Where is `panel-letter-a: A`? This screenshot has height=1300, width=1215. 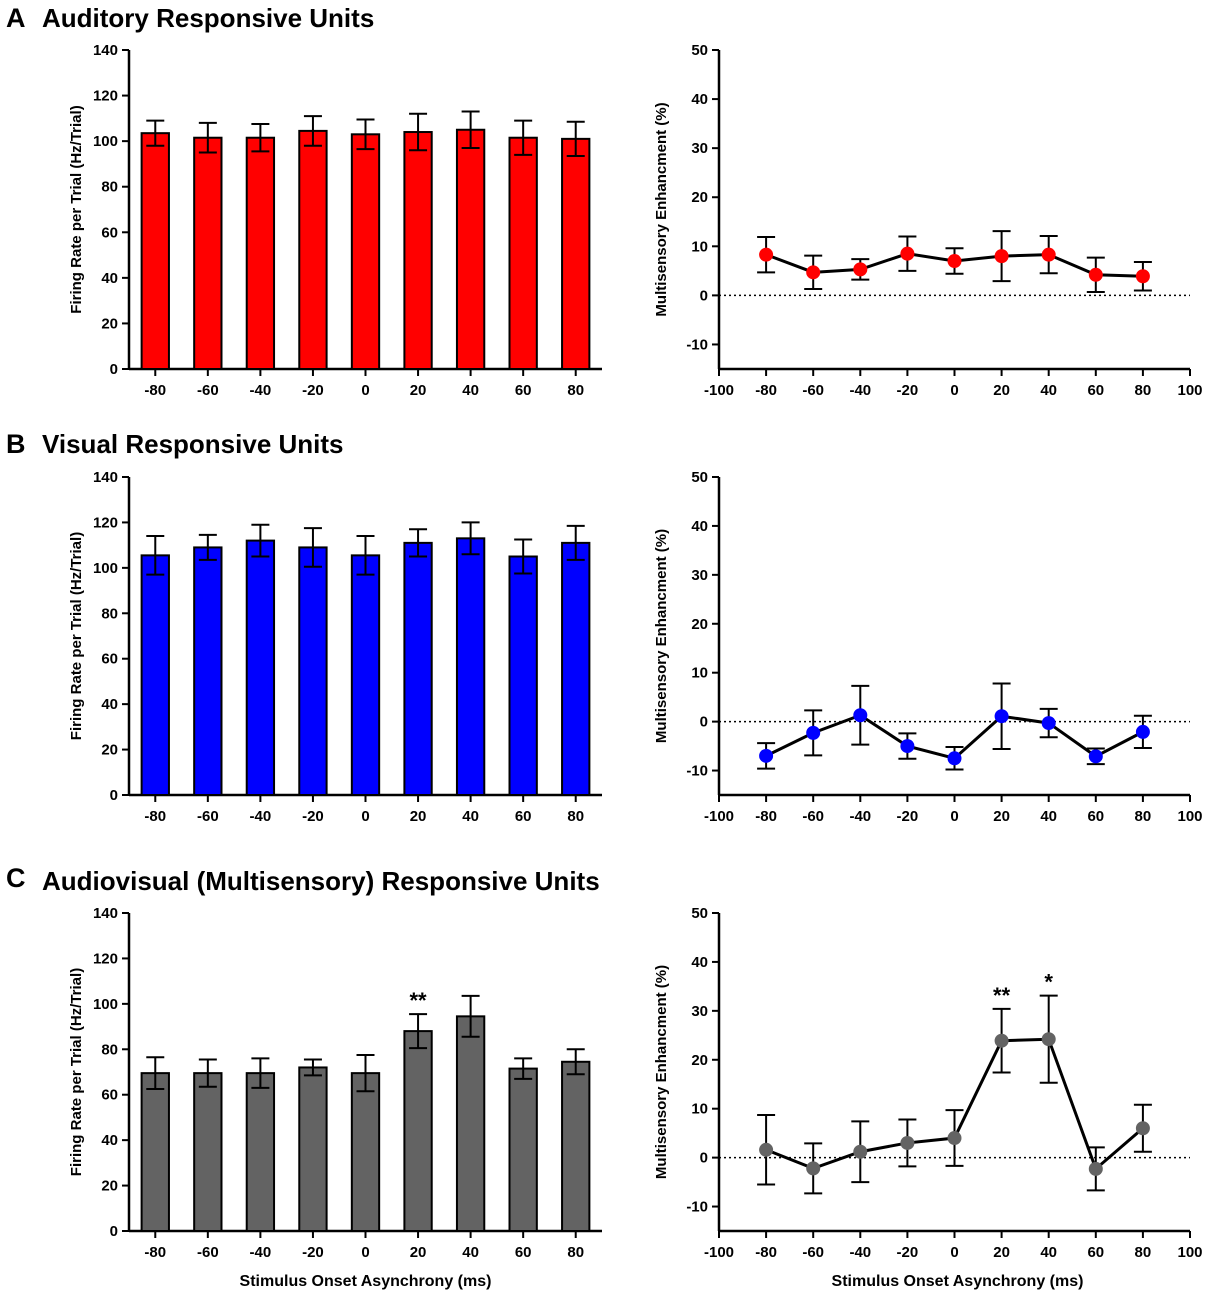
panel-letter-a: A is located at coordinates (16, 18).